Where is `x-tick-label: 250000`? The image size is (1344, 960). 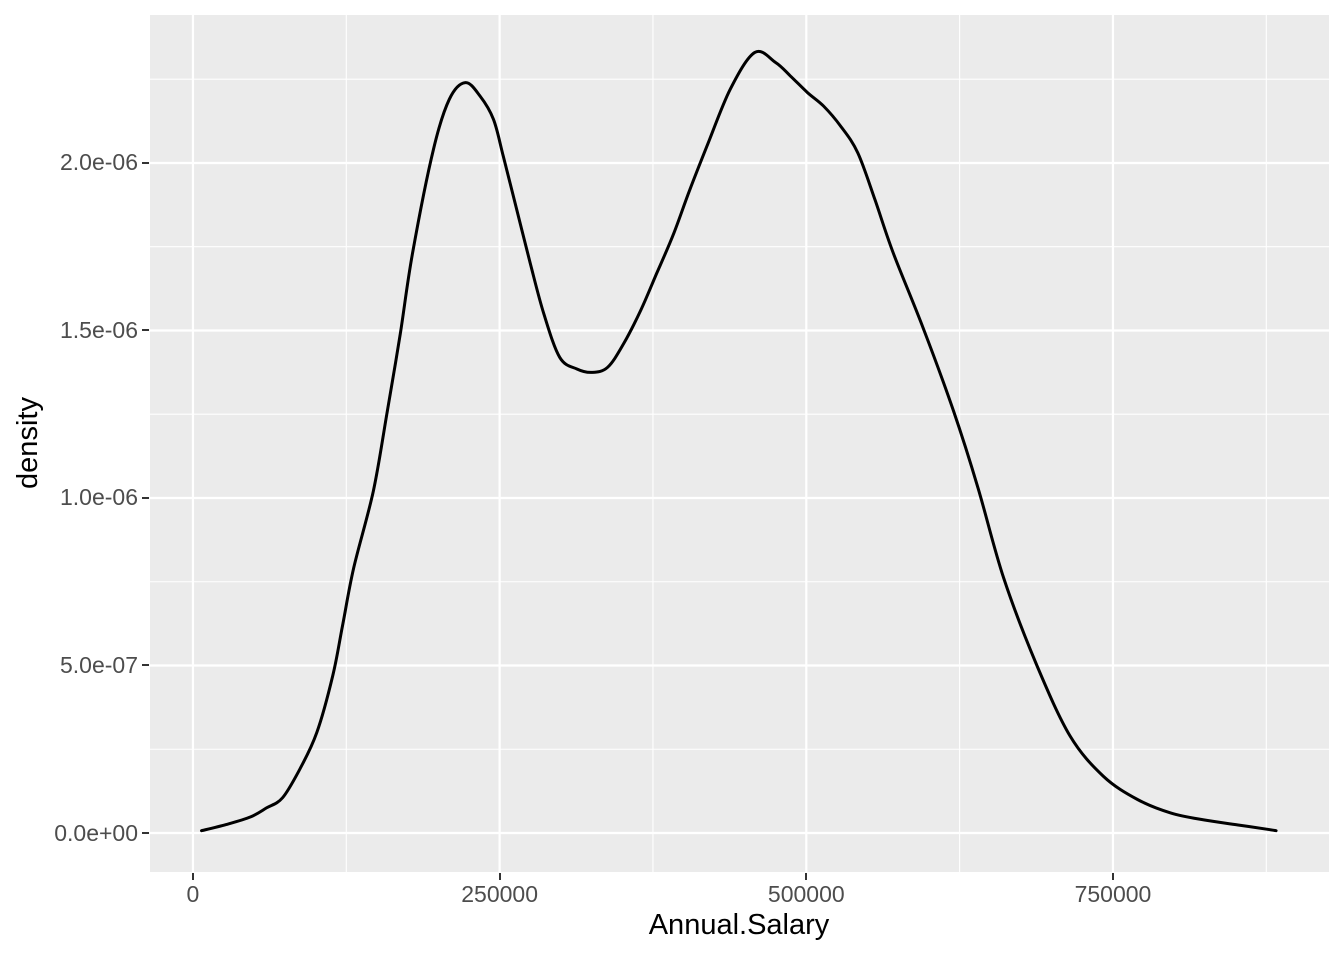
x-tick-label: 250000 is located at coordinates (499, 894).